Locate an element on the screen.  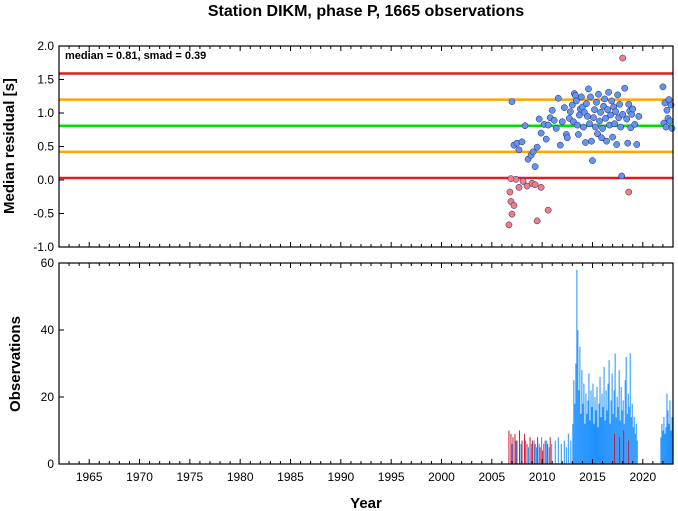
year-x-tick-label-4: 1985 is located at coordinates (290, 477).